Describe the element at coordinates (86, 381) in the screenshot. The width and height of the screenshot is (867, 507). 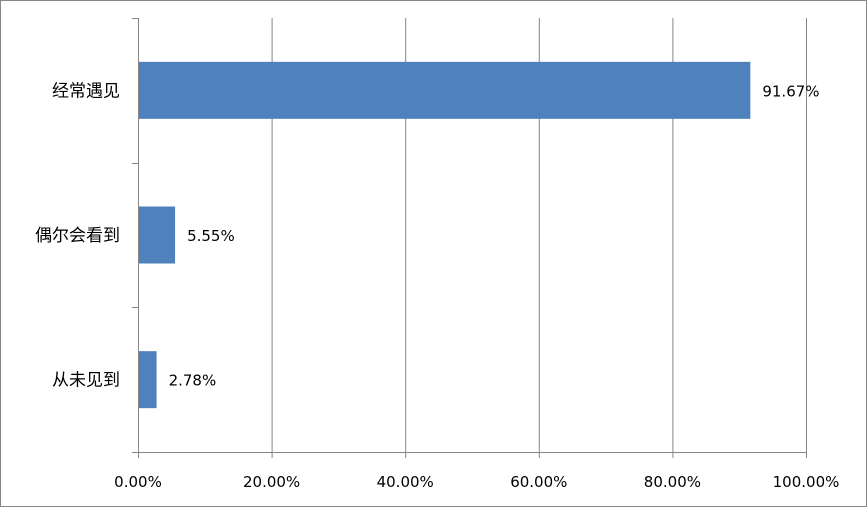
I see `category-label: 从未见到` at that location.